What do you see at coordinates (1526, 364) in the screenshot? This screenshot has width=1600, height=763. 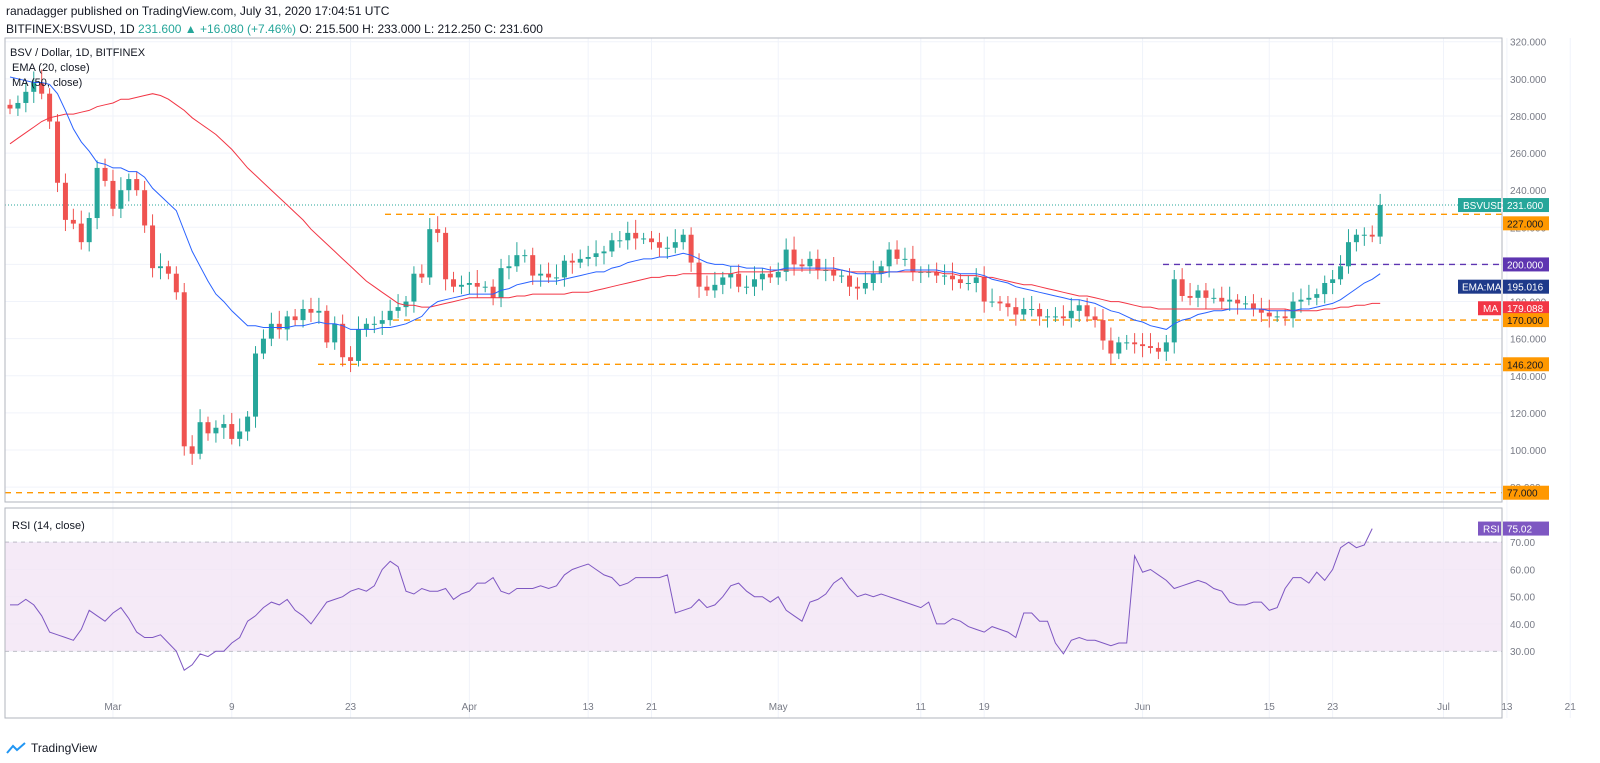 I see `level-146-badge-bg` at bounding box center [1526, 364].